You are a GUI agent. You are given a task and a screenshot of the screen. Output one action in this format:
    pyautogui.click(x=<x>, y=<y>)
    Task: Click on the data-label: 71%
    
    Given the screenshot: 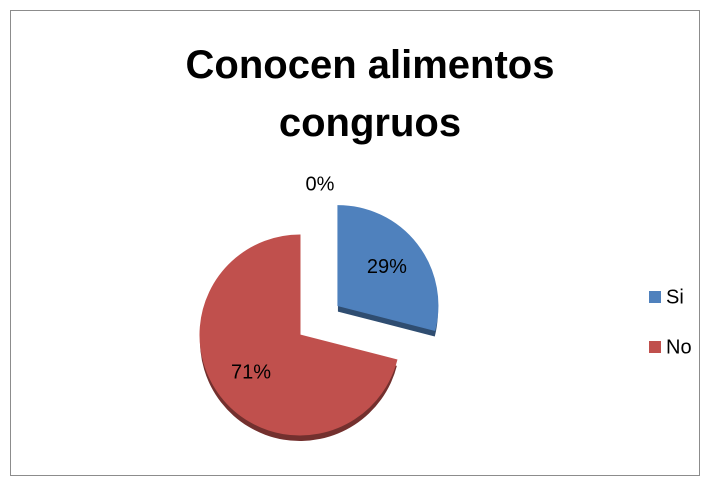 What is the action you would take?
    pyautogui.click(x=251, y=372)
    